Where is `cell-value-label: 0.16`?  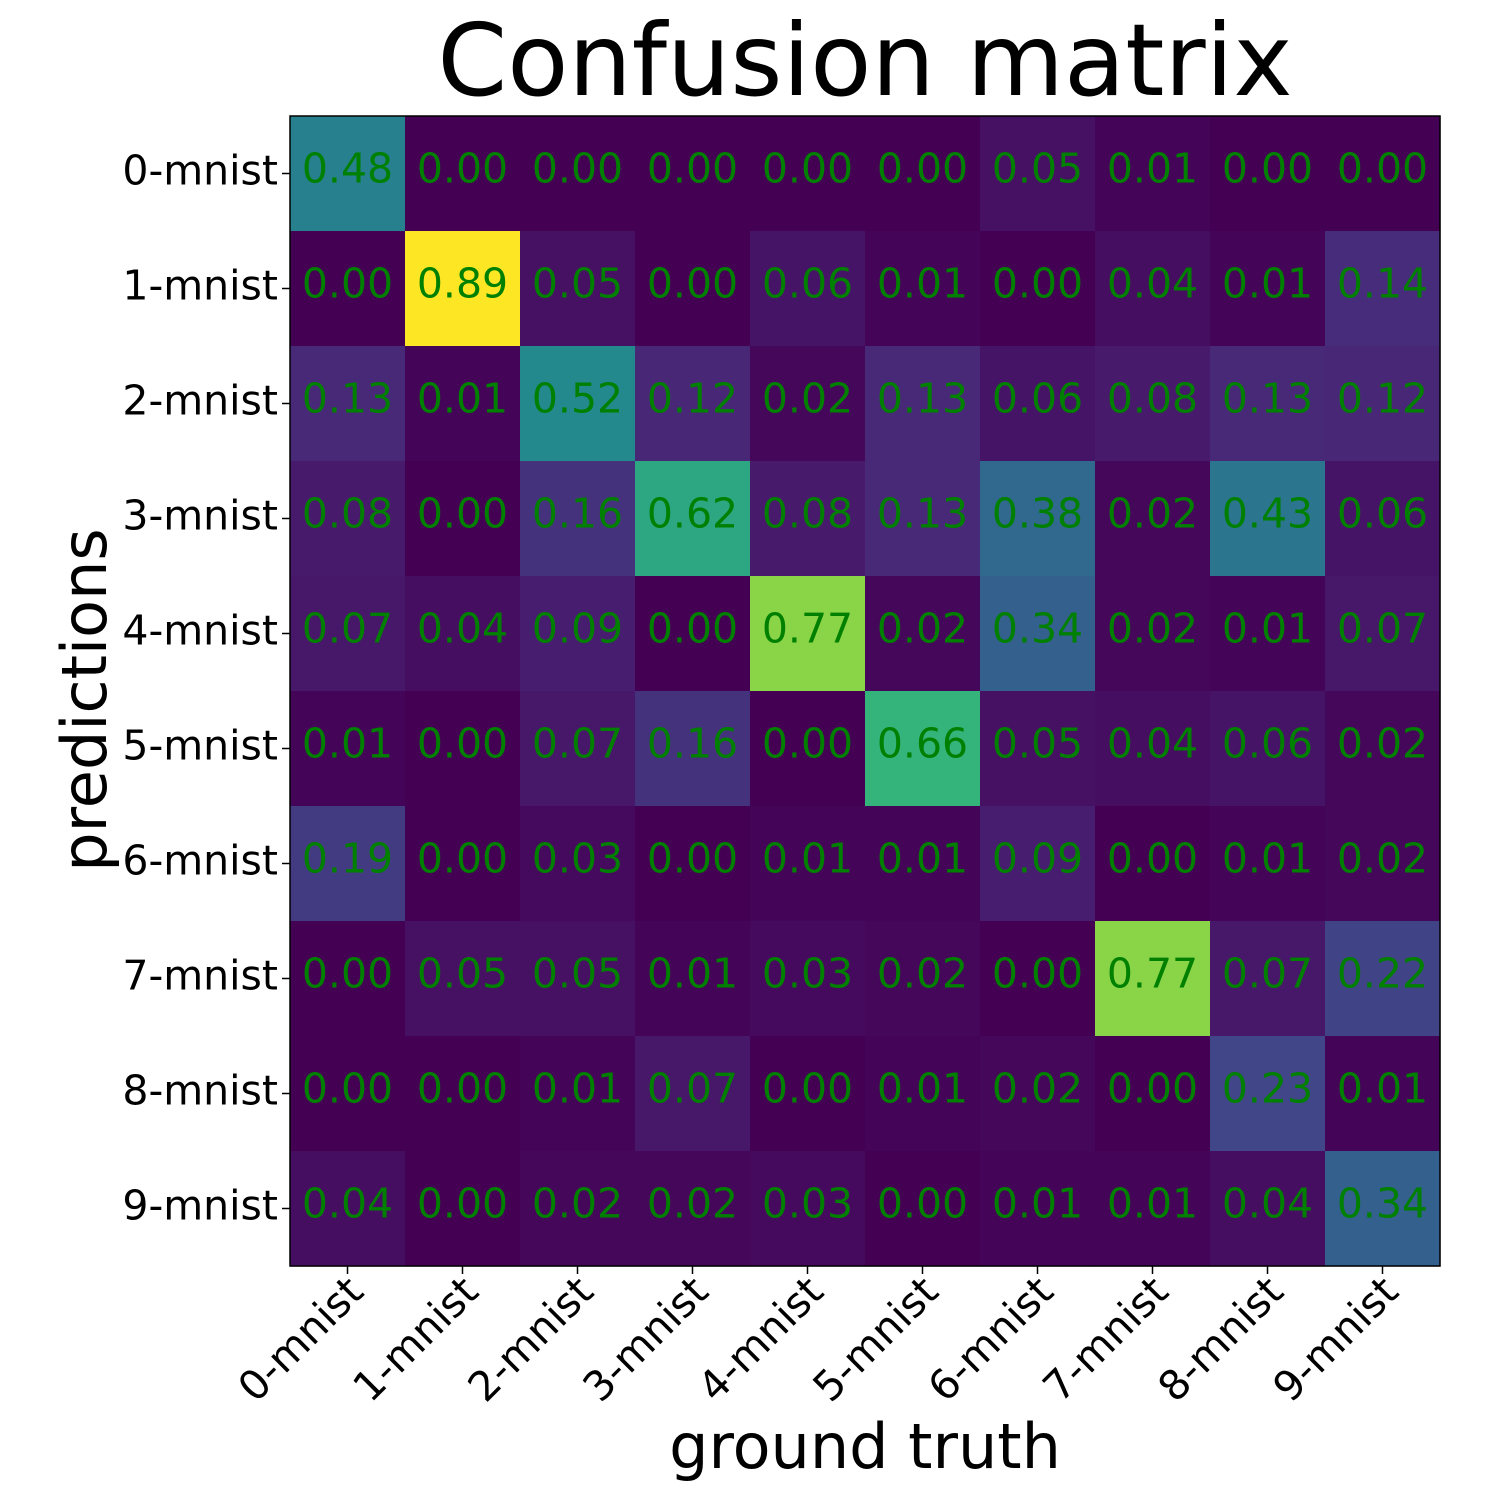 cell-value-label: 0.16 is located at coordinates (577, 514).